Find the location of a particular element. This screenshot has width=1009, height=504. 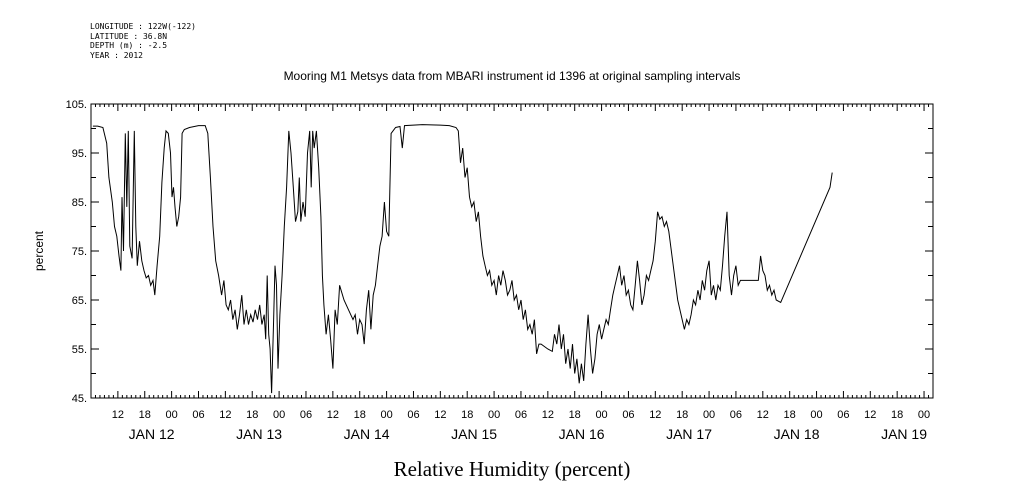

longitude-text: LONGITUDE : 122W(-122) is located at coordinates (143, 26).